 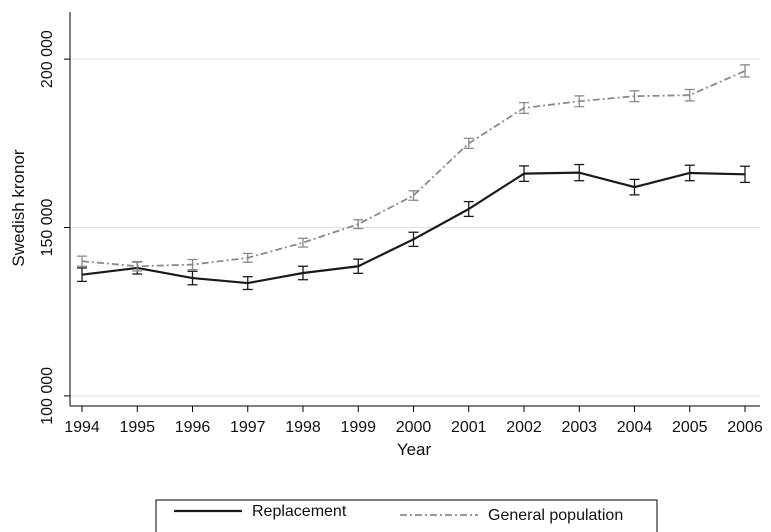 I want to click on y-tick-label-0: 100 000, so click(x=47, y=396).